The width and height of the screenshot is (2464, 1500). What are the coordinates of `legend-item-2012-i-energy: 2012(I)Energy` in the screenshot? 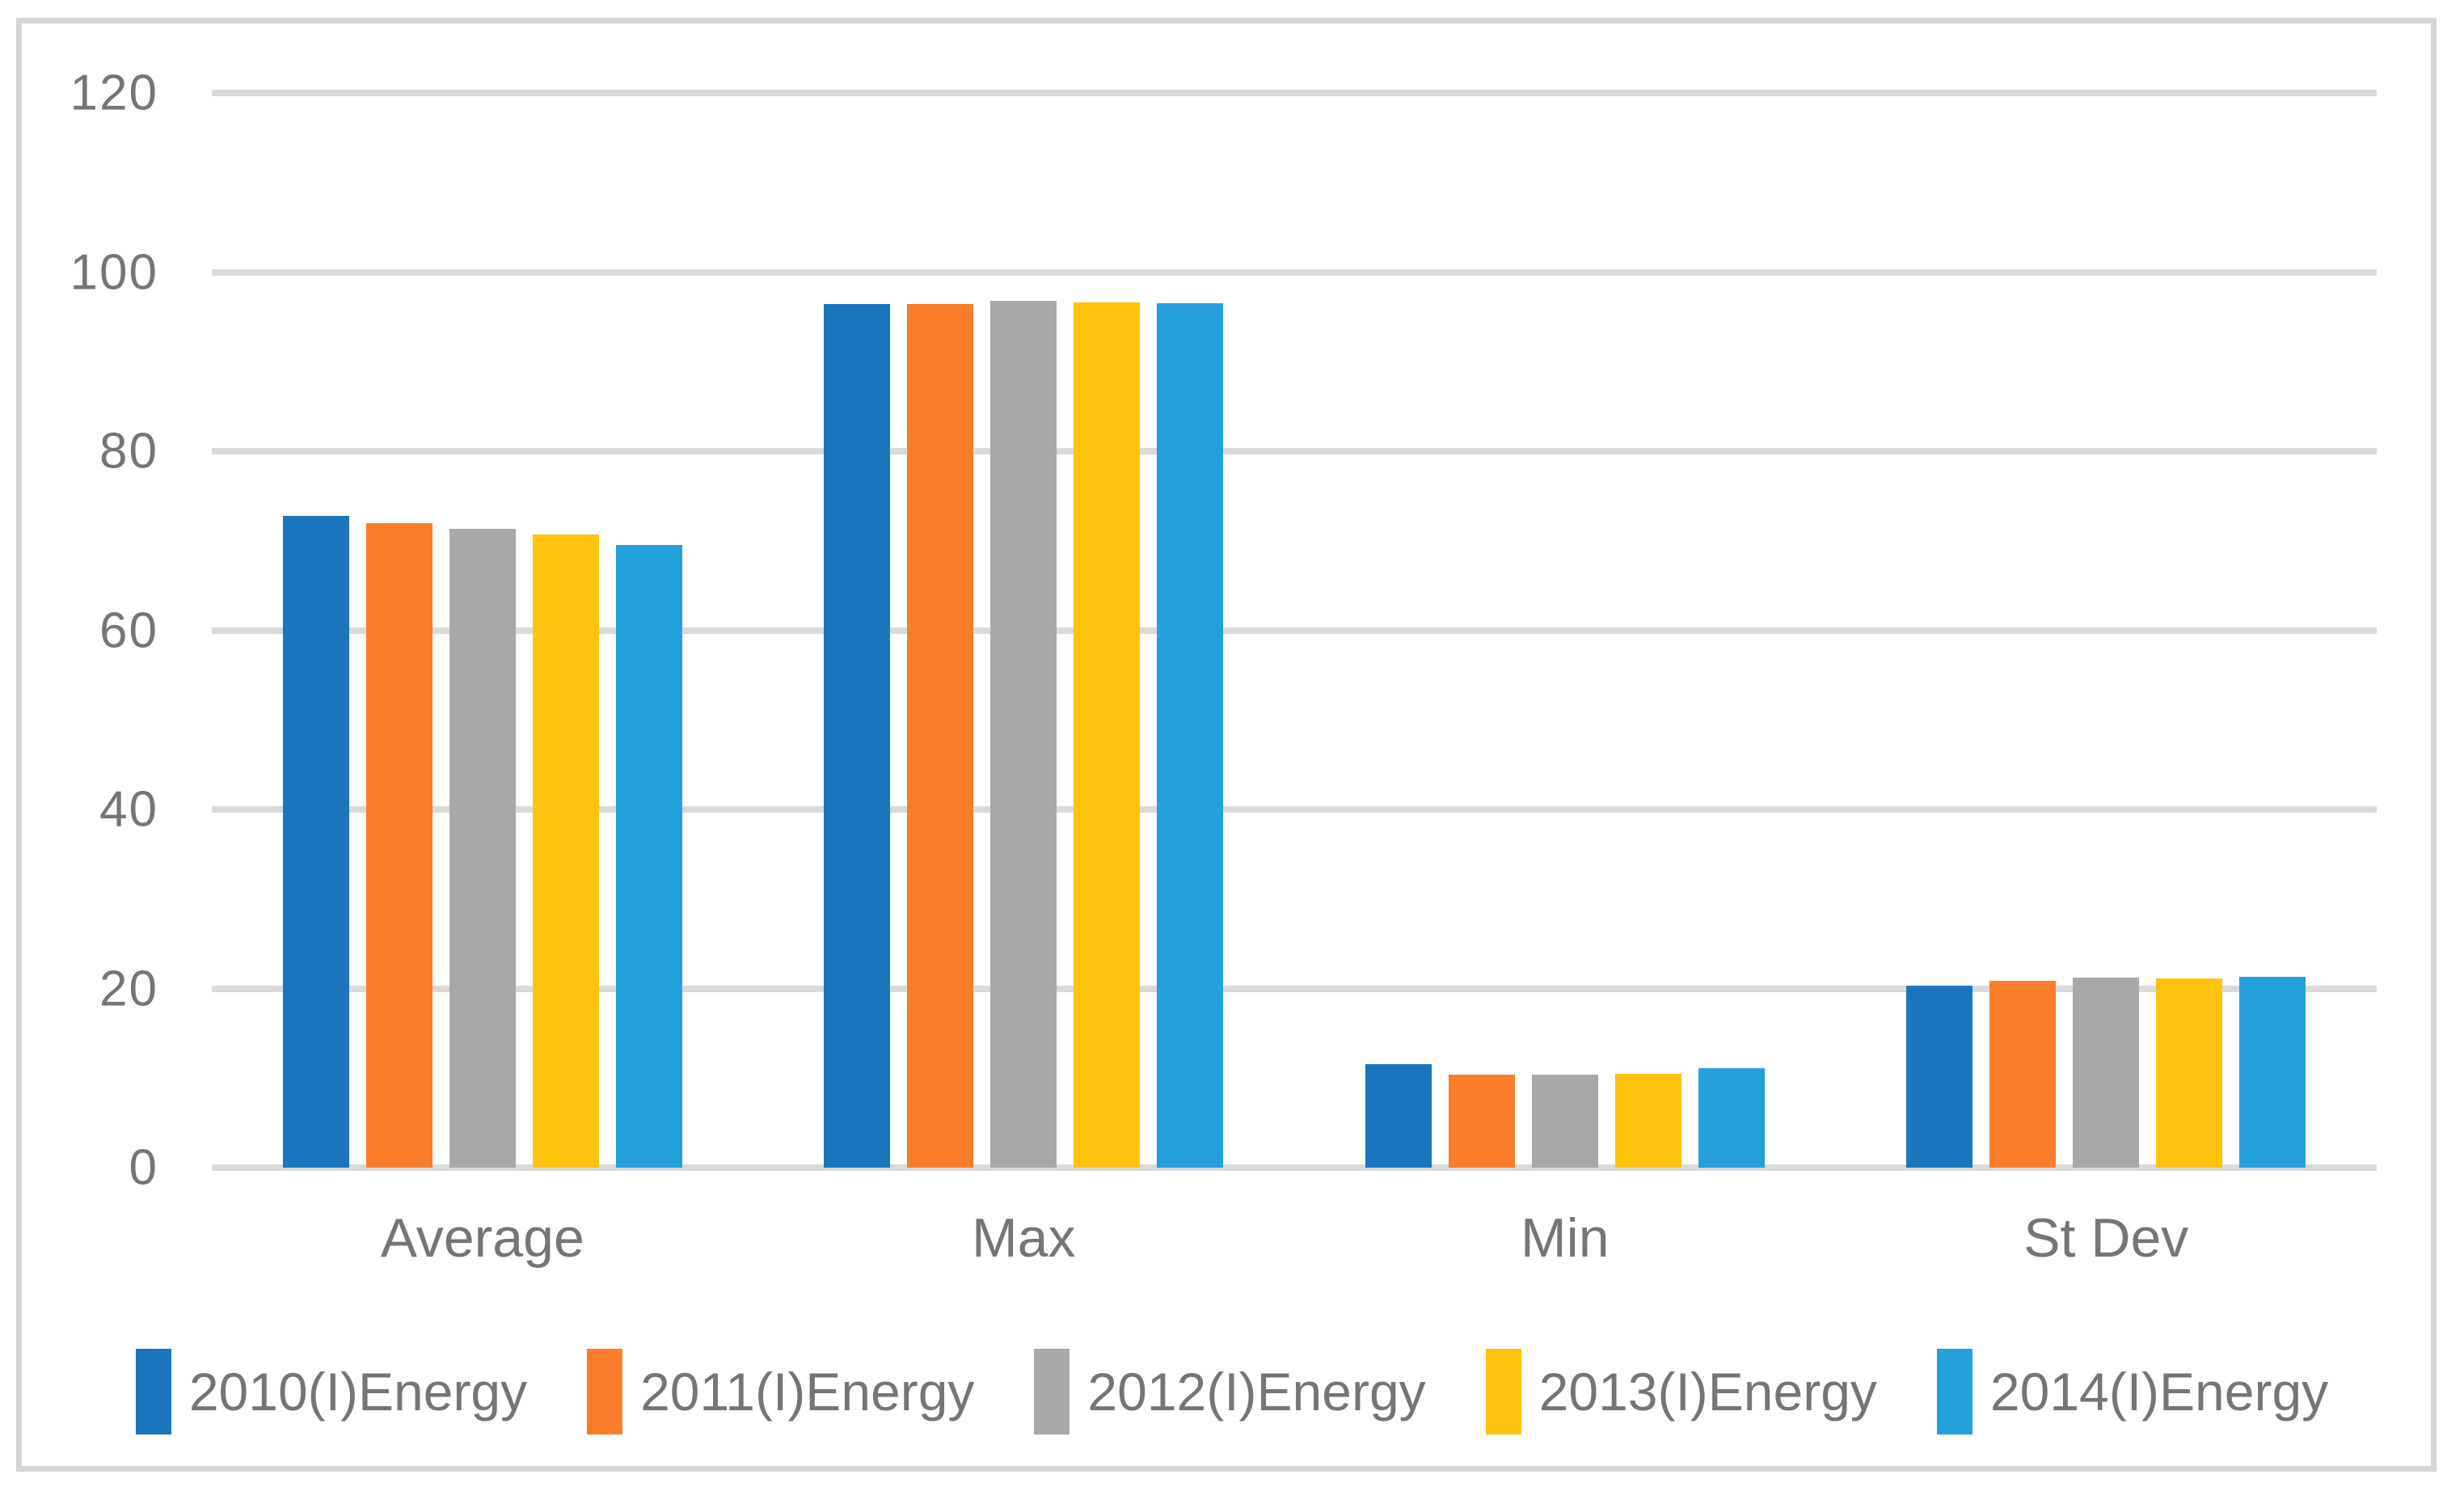 It's located at (1230, 1392).